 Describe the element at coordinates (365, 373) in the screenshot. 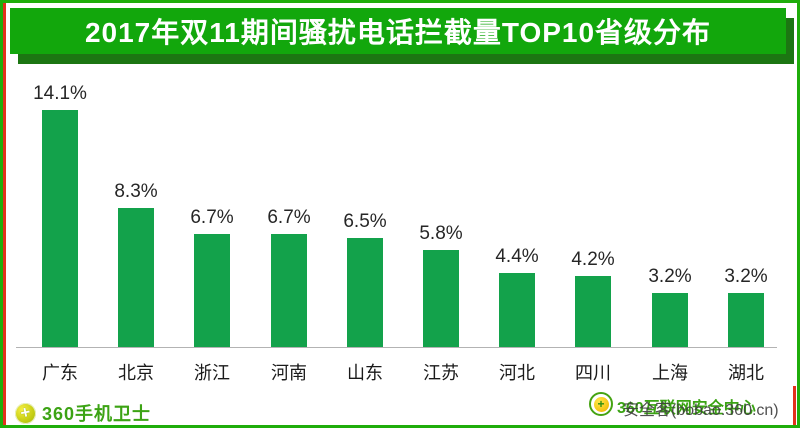

I see `category-label: 山东` at that location.